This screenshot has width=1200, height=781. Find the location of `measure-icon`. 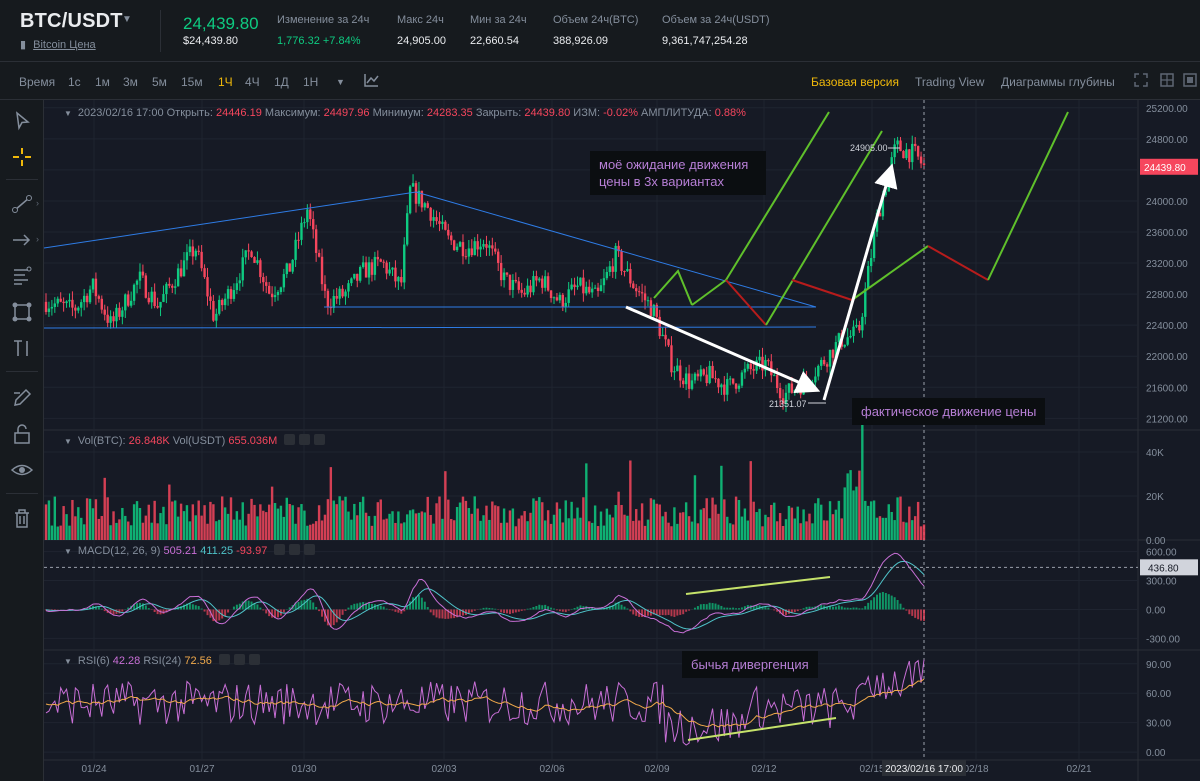

measure-icon is located at coordinates (22, 348).